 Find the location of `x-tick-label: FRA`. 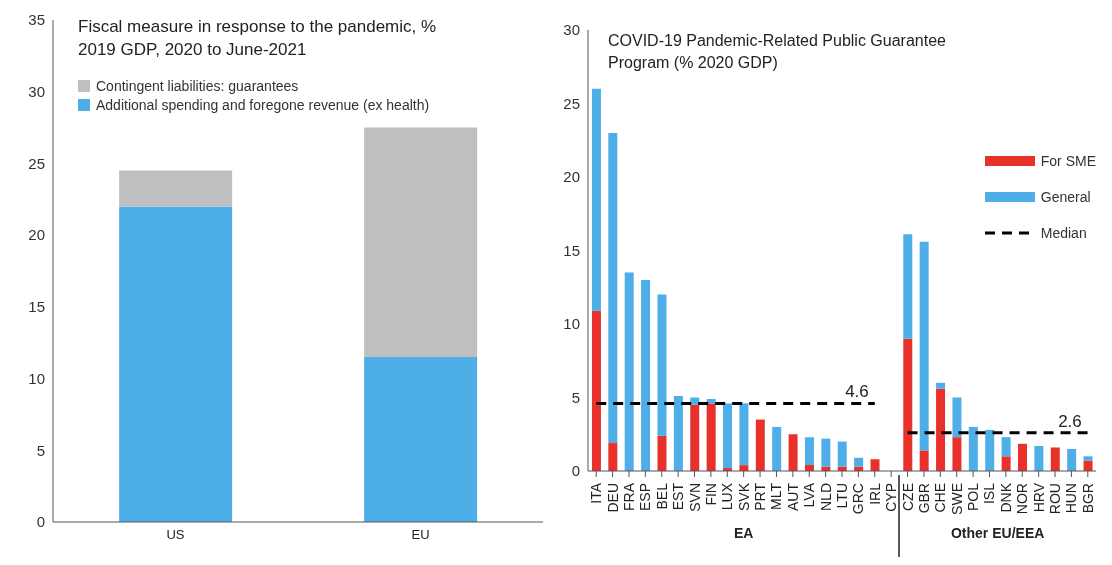

x-tick-label: FRA is located at coordinates (628, 496).